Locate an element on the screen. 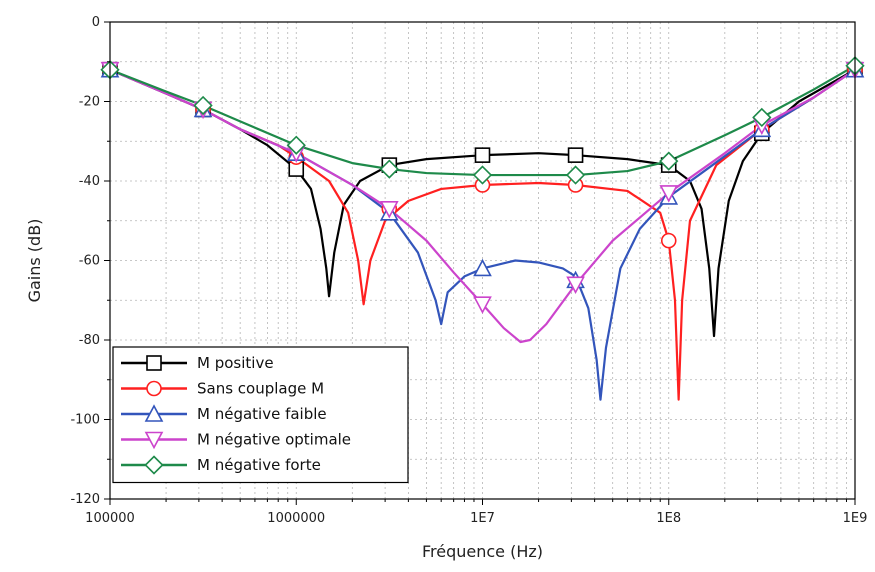 The height and width of the screenshot is (572, 875). y-tick-label: -120 is located at coordinates (85, 499).